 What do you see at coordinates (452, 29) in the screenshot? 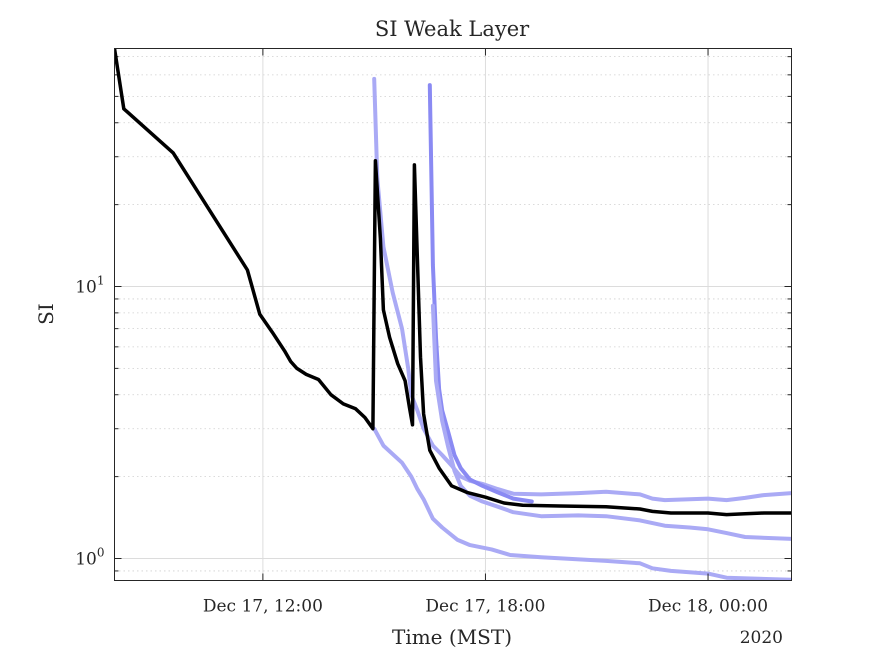
I see `chart-title: SI Weak Layer` at bounding box center [452, 29].